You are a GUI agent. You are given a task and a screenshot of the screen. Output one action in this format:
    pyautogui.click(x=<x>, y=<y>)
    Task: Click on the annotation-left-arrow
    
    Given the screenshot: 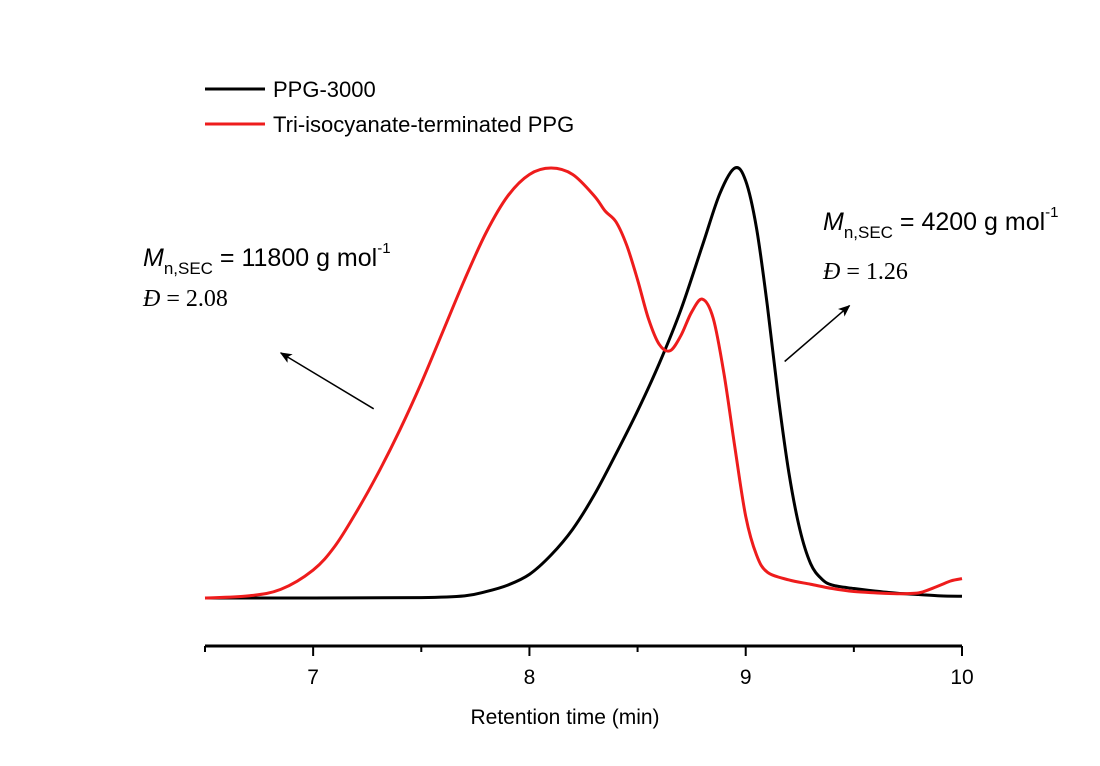 What is the action you would take?
    pyautogui.click(x=327, y=381)
    